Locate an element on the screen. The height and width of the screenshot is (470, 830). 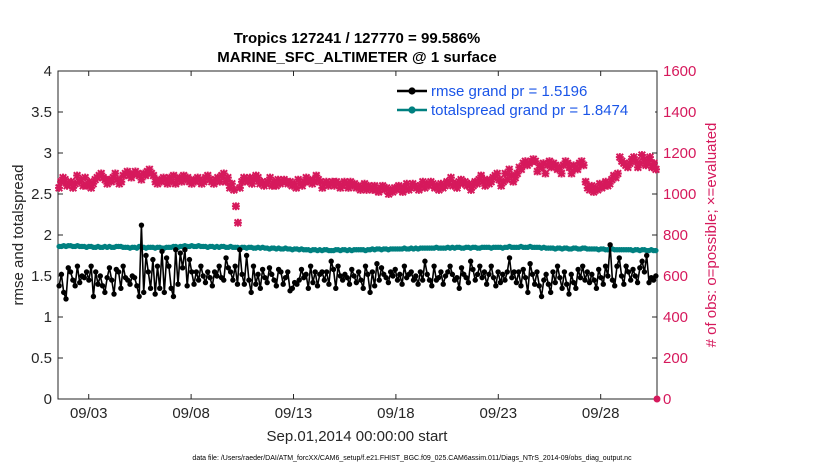
legend-box is located at coordinates (523, 100).